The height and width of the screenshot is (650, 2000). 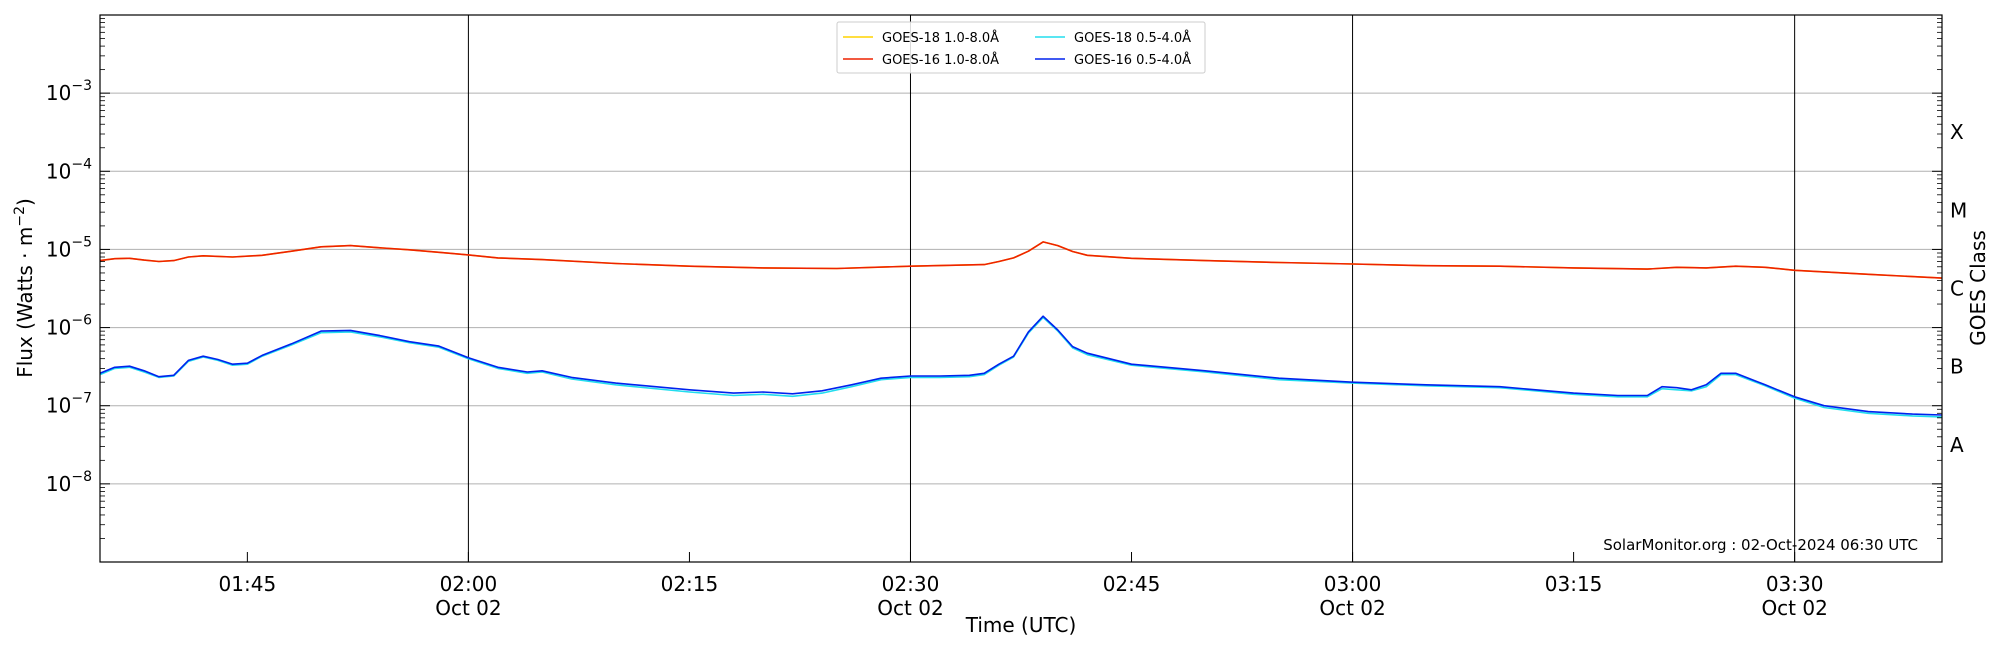 What do you see at coordinates (25, 302) in the screenshot?
I see `y-axis-title-main: Flux (Watts · m` at bounding box center [25, 302].